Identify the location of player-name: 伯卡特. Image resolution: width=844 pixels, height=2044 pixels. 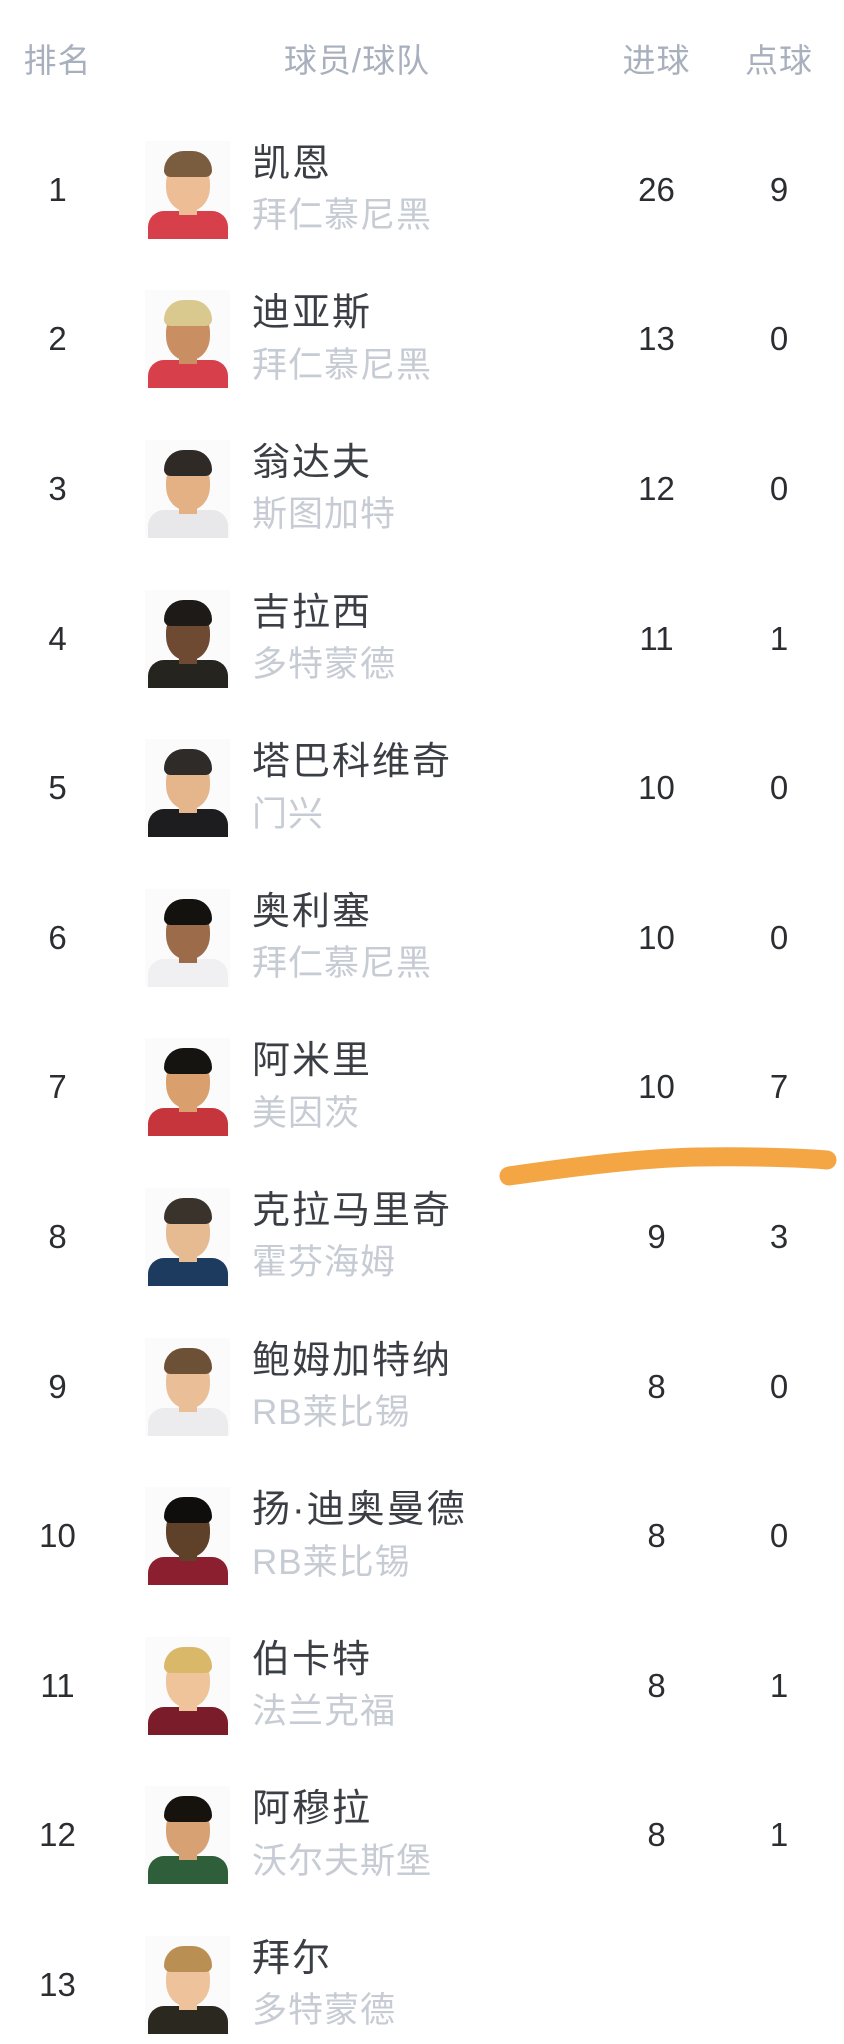
(312, 1659).